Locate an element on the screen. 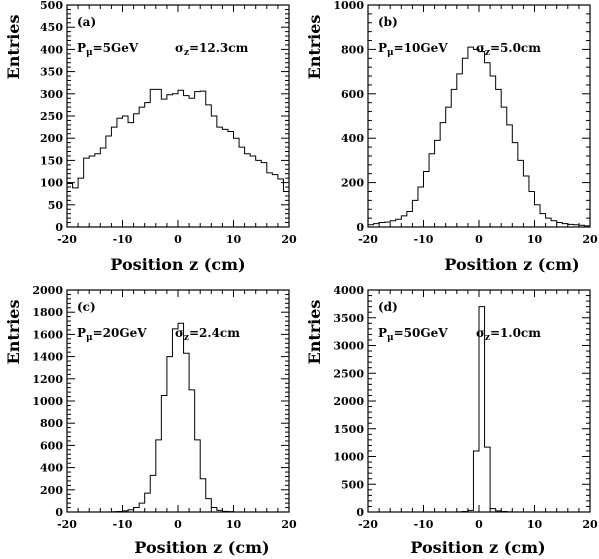 This screenshot has height=559, width=599. y-tick-label: 1200 is located at coordinates (47, 379).